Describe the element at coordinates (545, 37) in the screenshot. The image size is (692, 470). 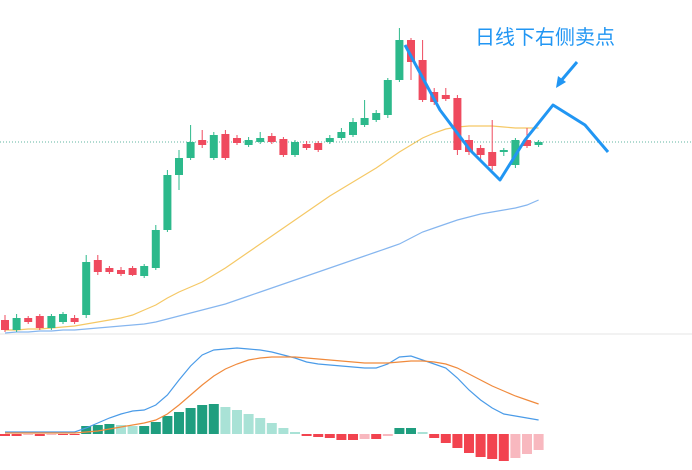
I see `annotation-text: 日线下右侧卖点` at that location.